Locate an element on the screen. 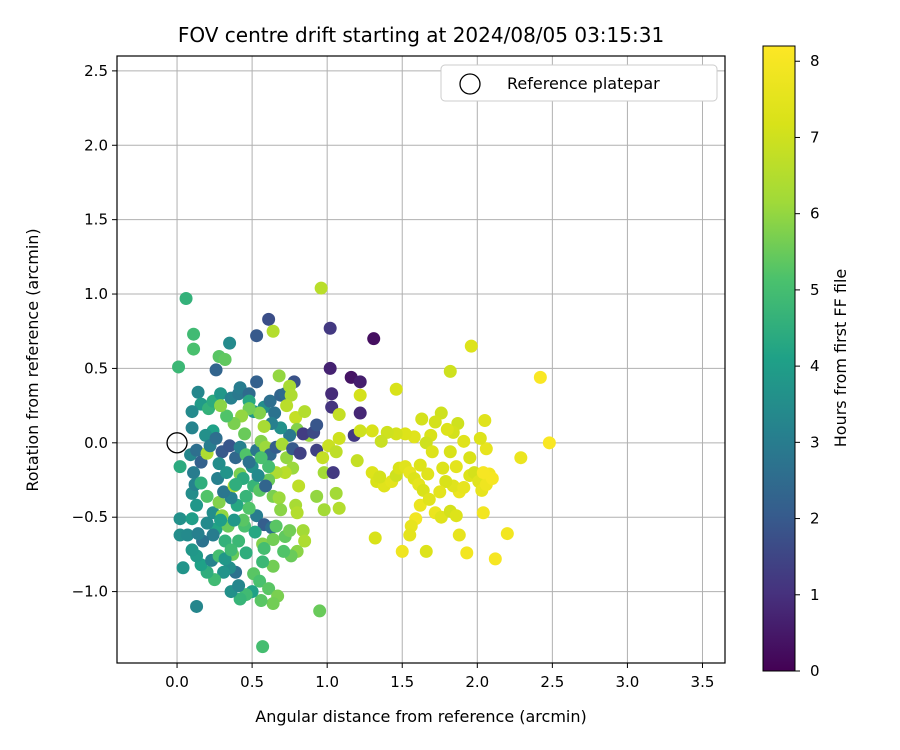 This screenshot has width=900, height=750. y-tick-label: 1.0 is located at coordinates (96, 294).